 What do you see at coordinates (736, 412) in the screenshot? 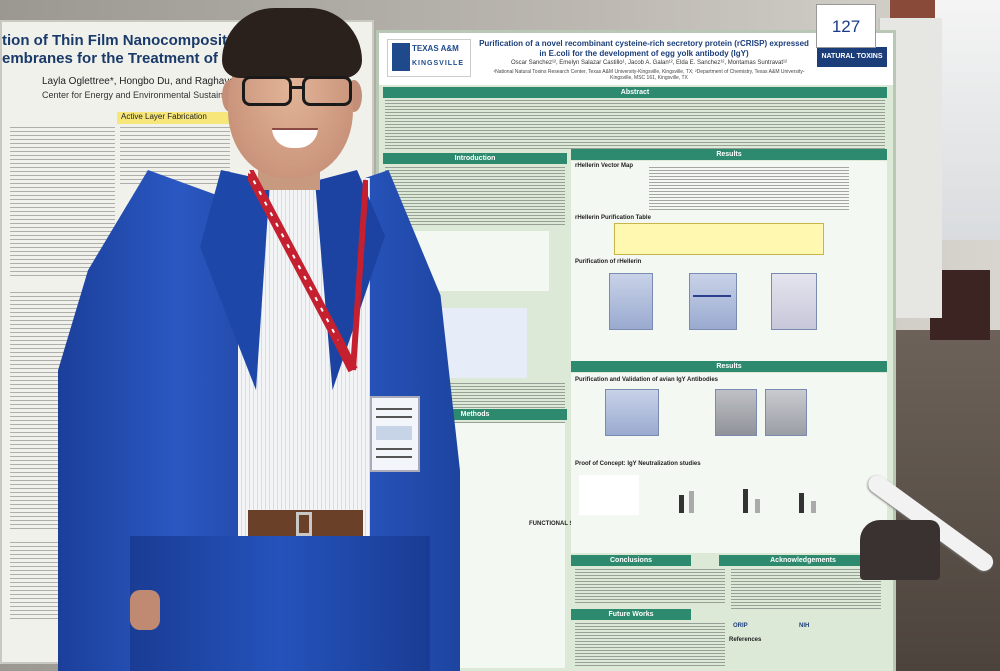
I see `igy-blot-b` at bounding box center [736, 412].